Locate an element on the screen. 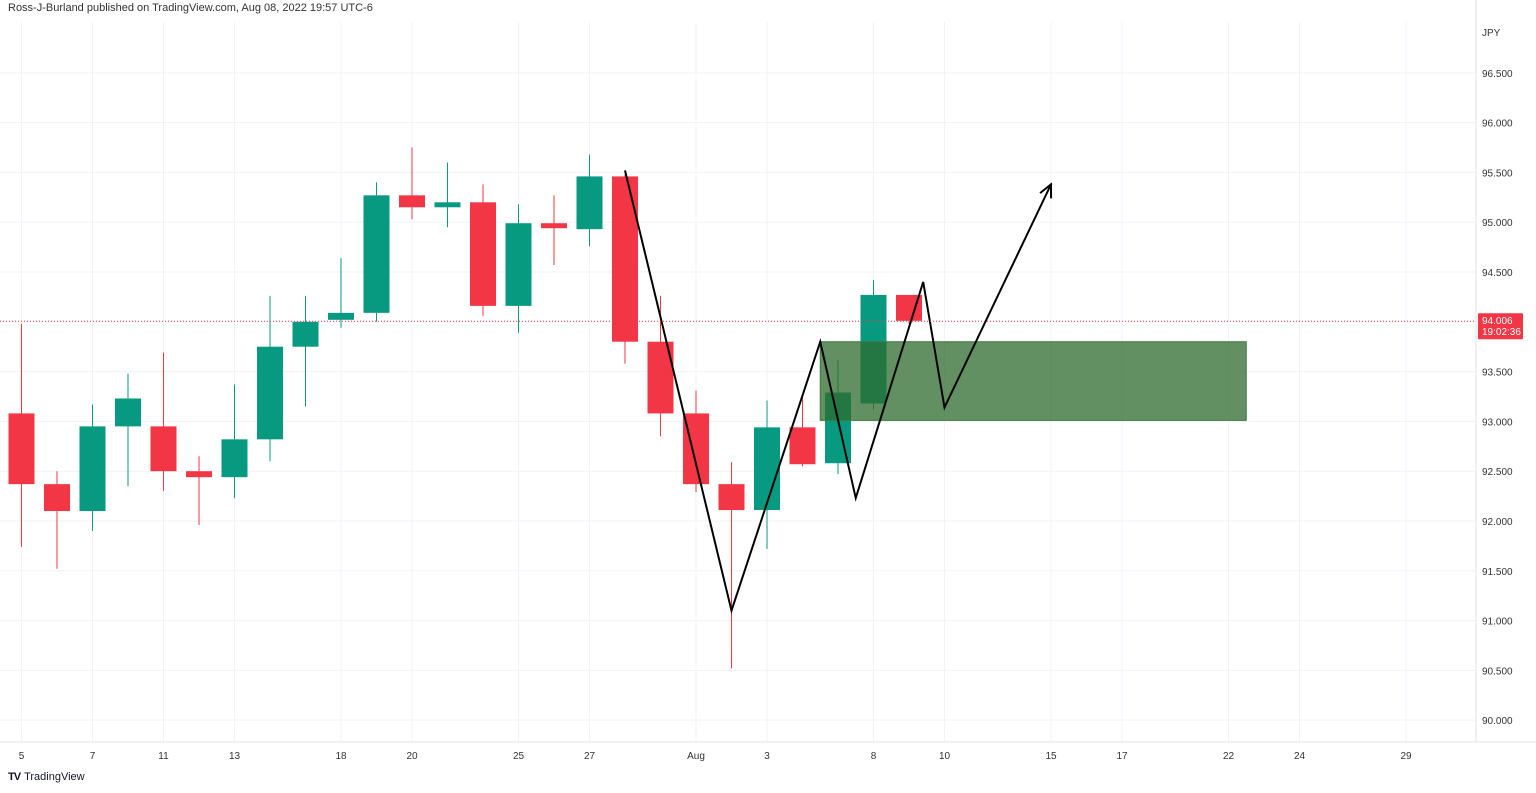 The width and height of the screenshot is (1536, 793). y-tick-label: 91.000 is located at coordinates (1497, 622).